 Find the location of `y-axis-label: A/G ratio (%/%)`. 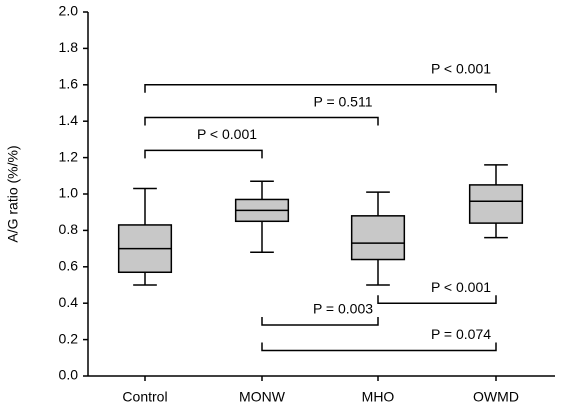

y-axis-label: A/G ratio (%/%) is located at coordinates (13, 193).